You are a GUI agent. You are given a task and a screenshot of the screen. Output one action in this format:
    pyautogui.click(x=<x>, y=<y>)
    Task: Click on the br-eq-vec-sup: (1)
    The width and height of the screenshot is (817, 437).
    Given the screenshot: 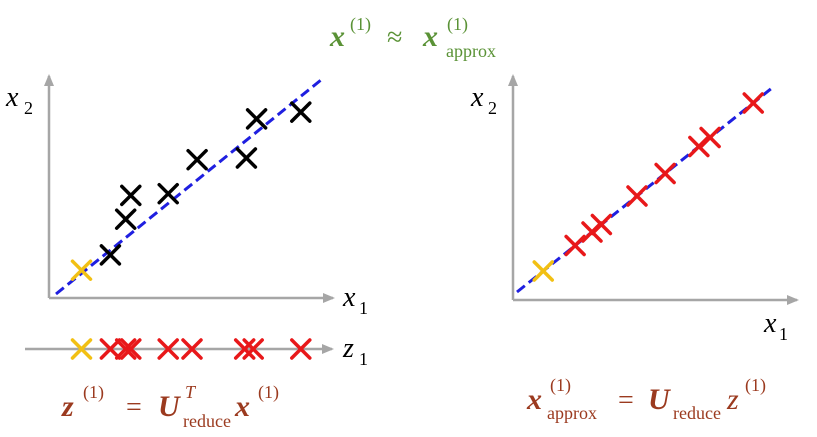 What is the action you would take?
    pyautogui.click(x=755, y=385)
    